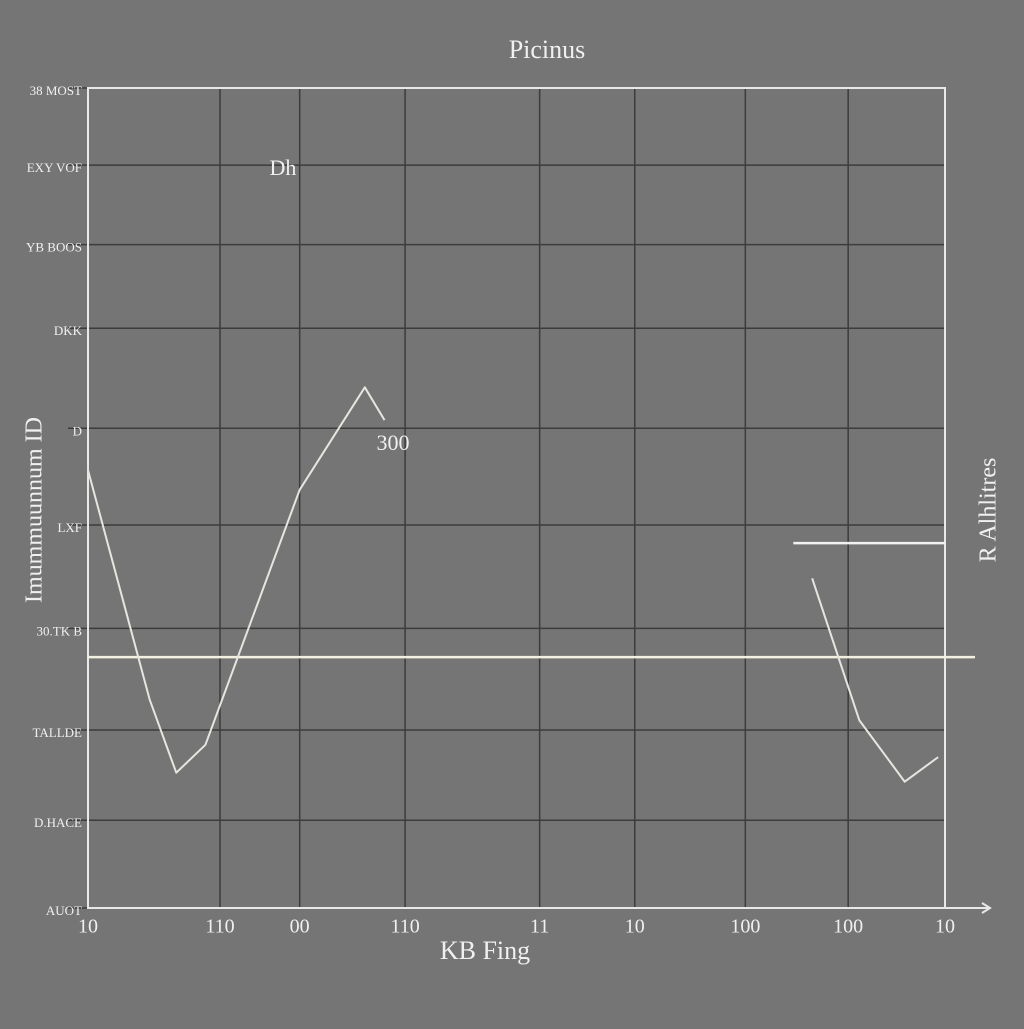 The height and width of the screenshot is (1029, 1024). I want to click on y-tick-label: 38 MOST, so click(56, 90).